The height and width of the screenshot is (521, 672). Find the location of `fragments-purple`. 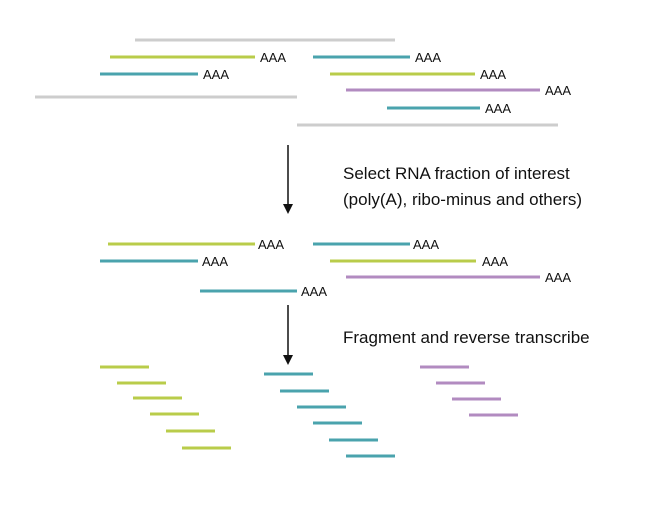

fragments-purple is located at coordinates (469, 391).